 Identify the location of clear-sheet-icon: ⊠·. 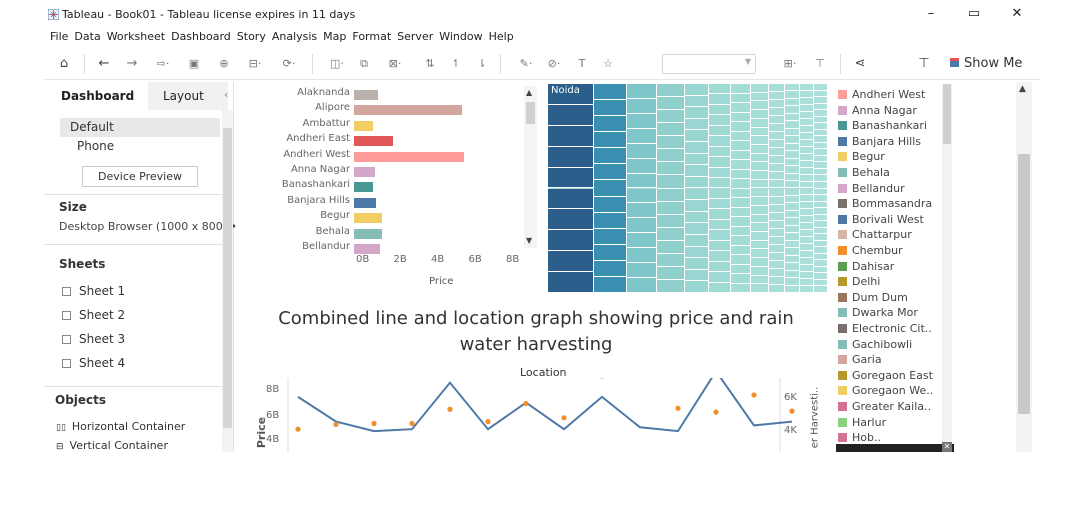
(395, 63).